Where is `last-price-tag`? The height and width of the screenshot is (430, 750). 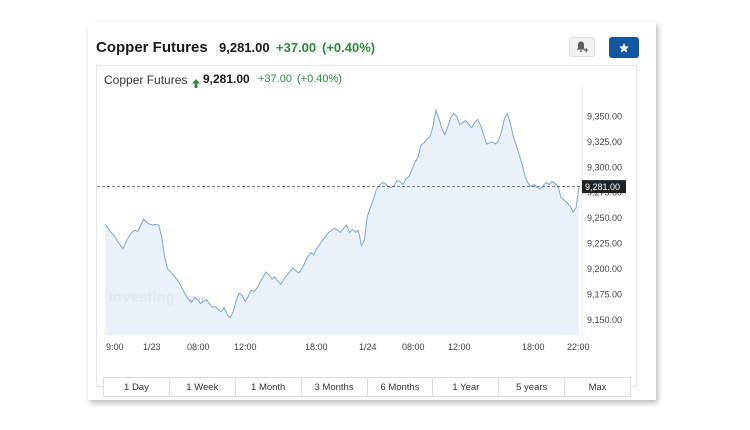 last-price-tag is located at coordinates (604, 187).